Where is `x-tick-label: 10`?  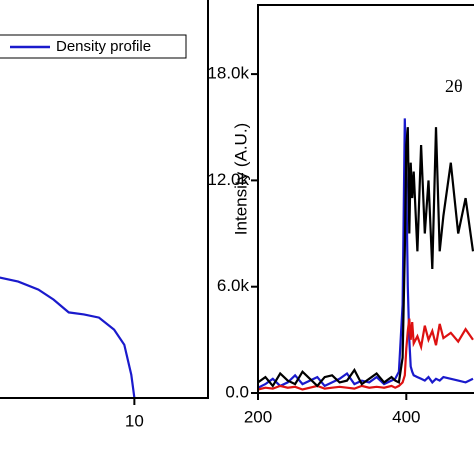 x-tick-label: 10 is located at coordinates (134, 420).